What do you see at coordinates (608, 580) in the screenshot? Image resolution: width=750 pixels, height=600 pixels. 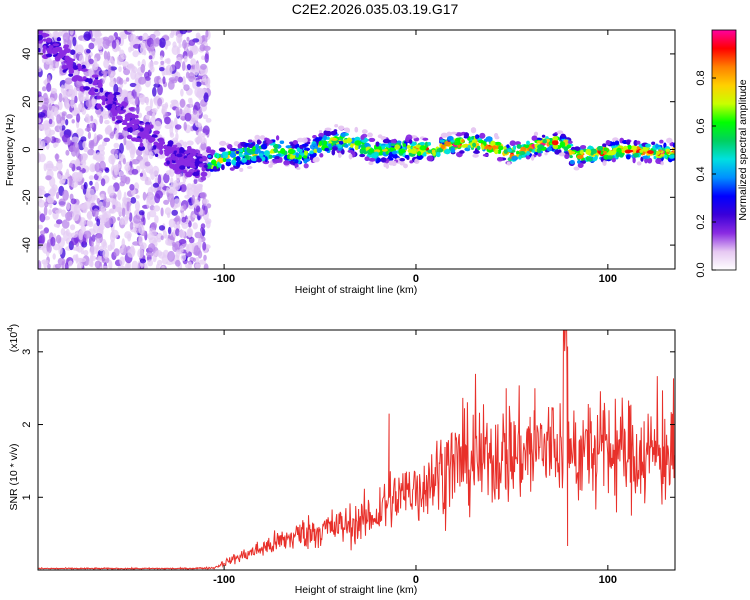 I see `snr-x-tick-label: 100` at bounding box center [608, 580].